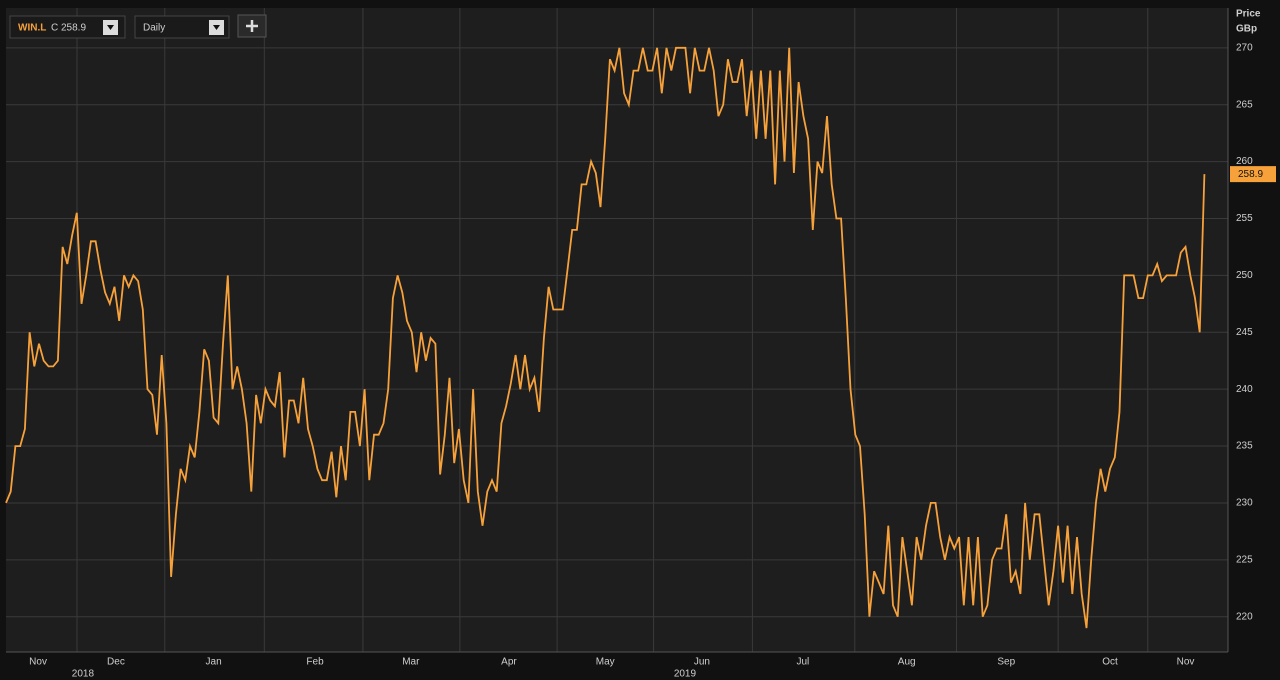  I want to click on x-tick-label: Jul, so click(802, 662).